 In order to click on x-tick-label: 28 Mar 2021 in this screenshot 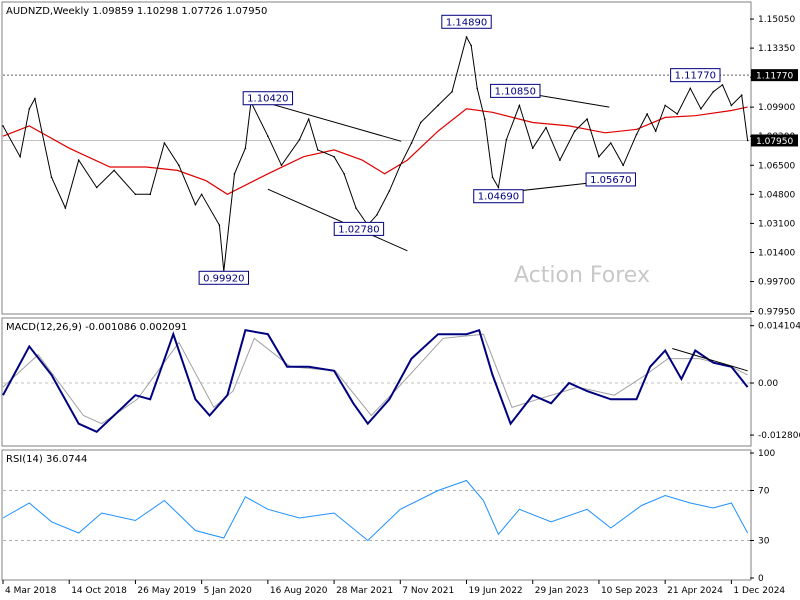, I will do `click(364, 591)`.